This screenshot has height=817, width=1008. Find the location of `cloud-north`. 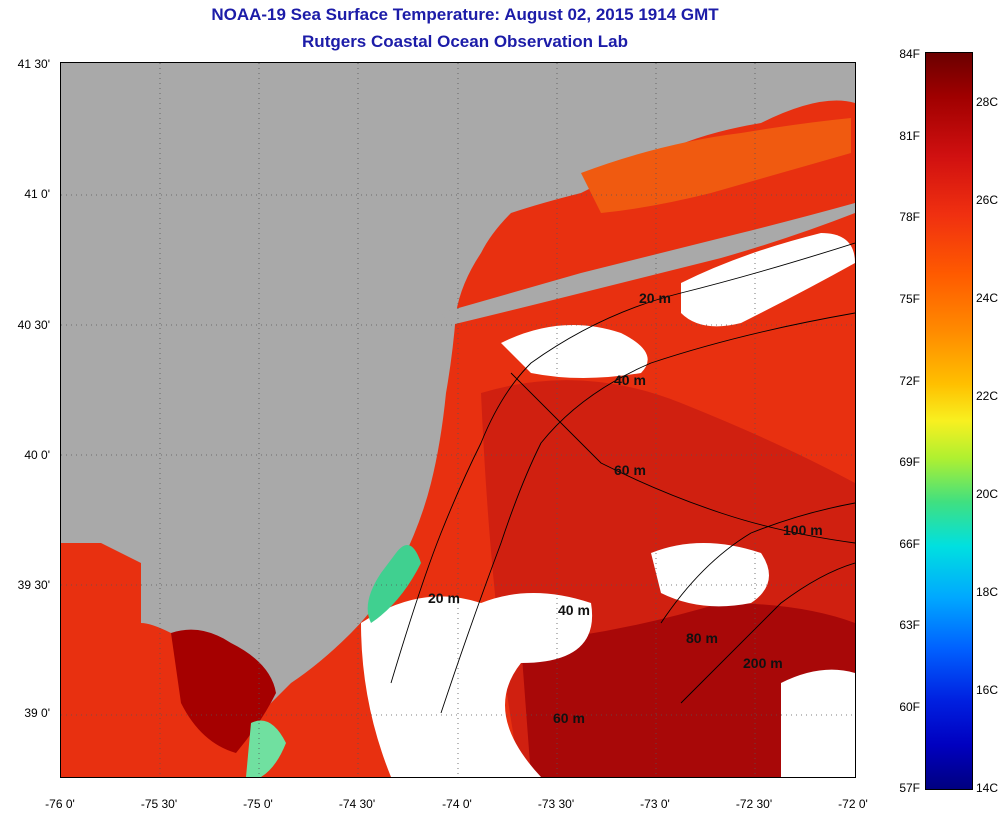

cloud-north is located at coordinates (574, 351).